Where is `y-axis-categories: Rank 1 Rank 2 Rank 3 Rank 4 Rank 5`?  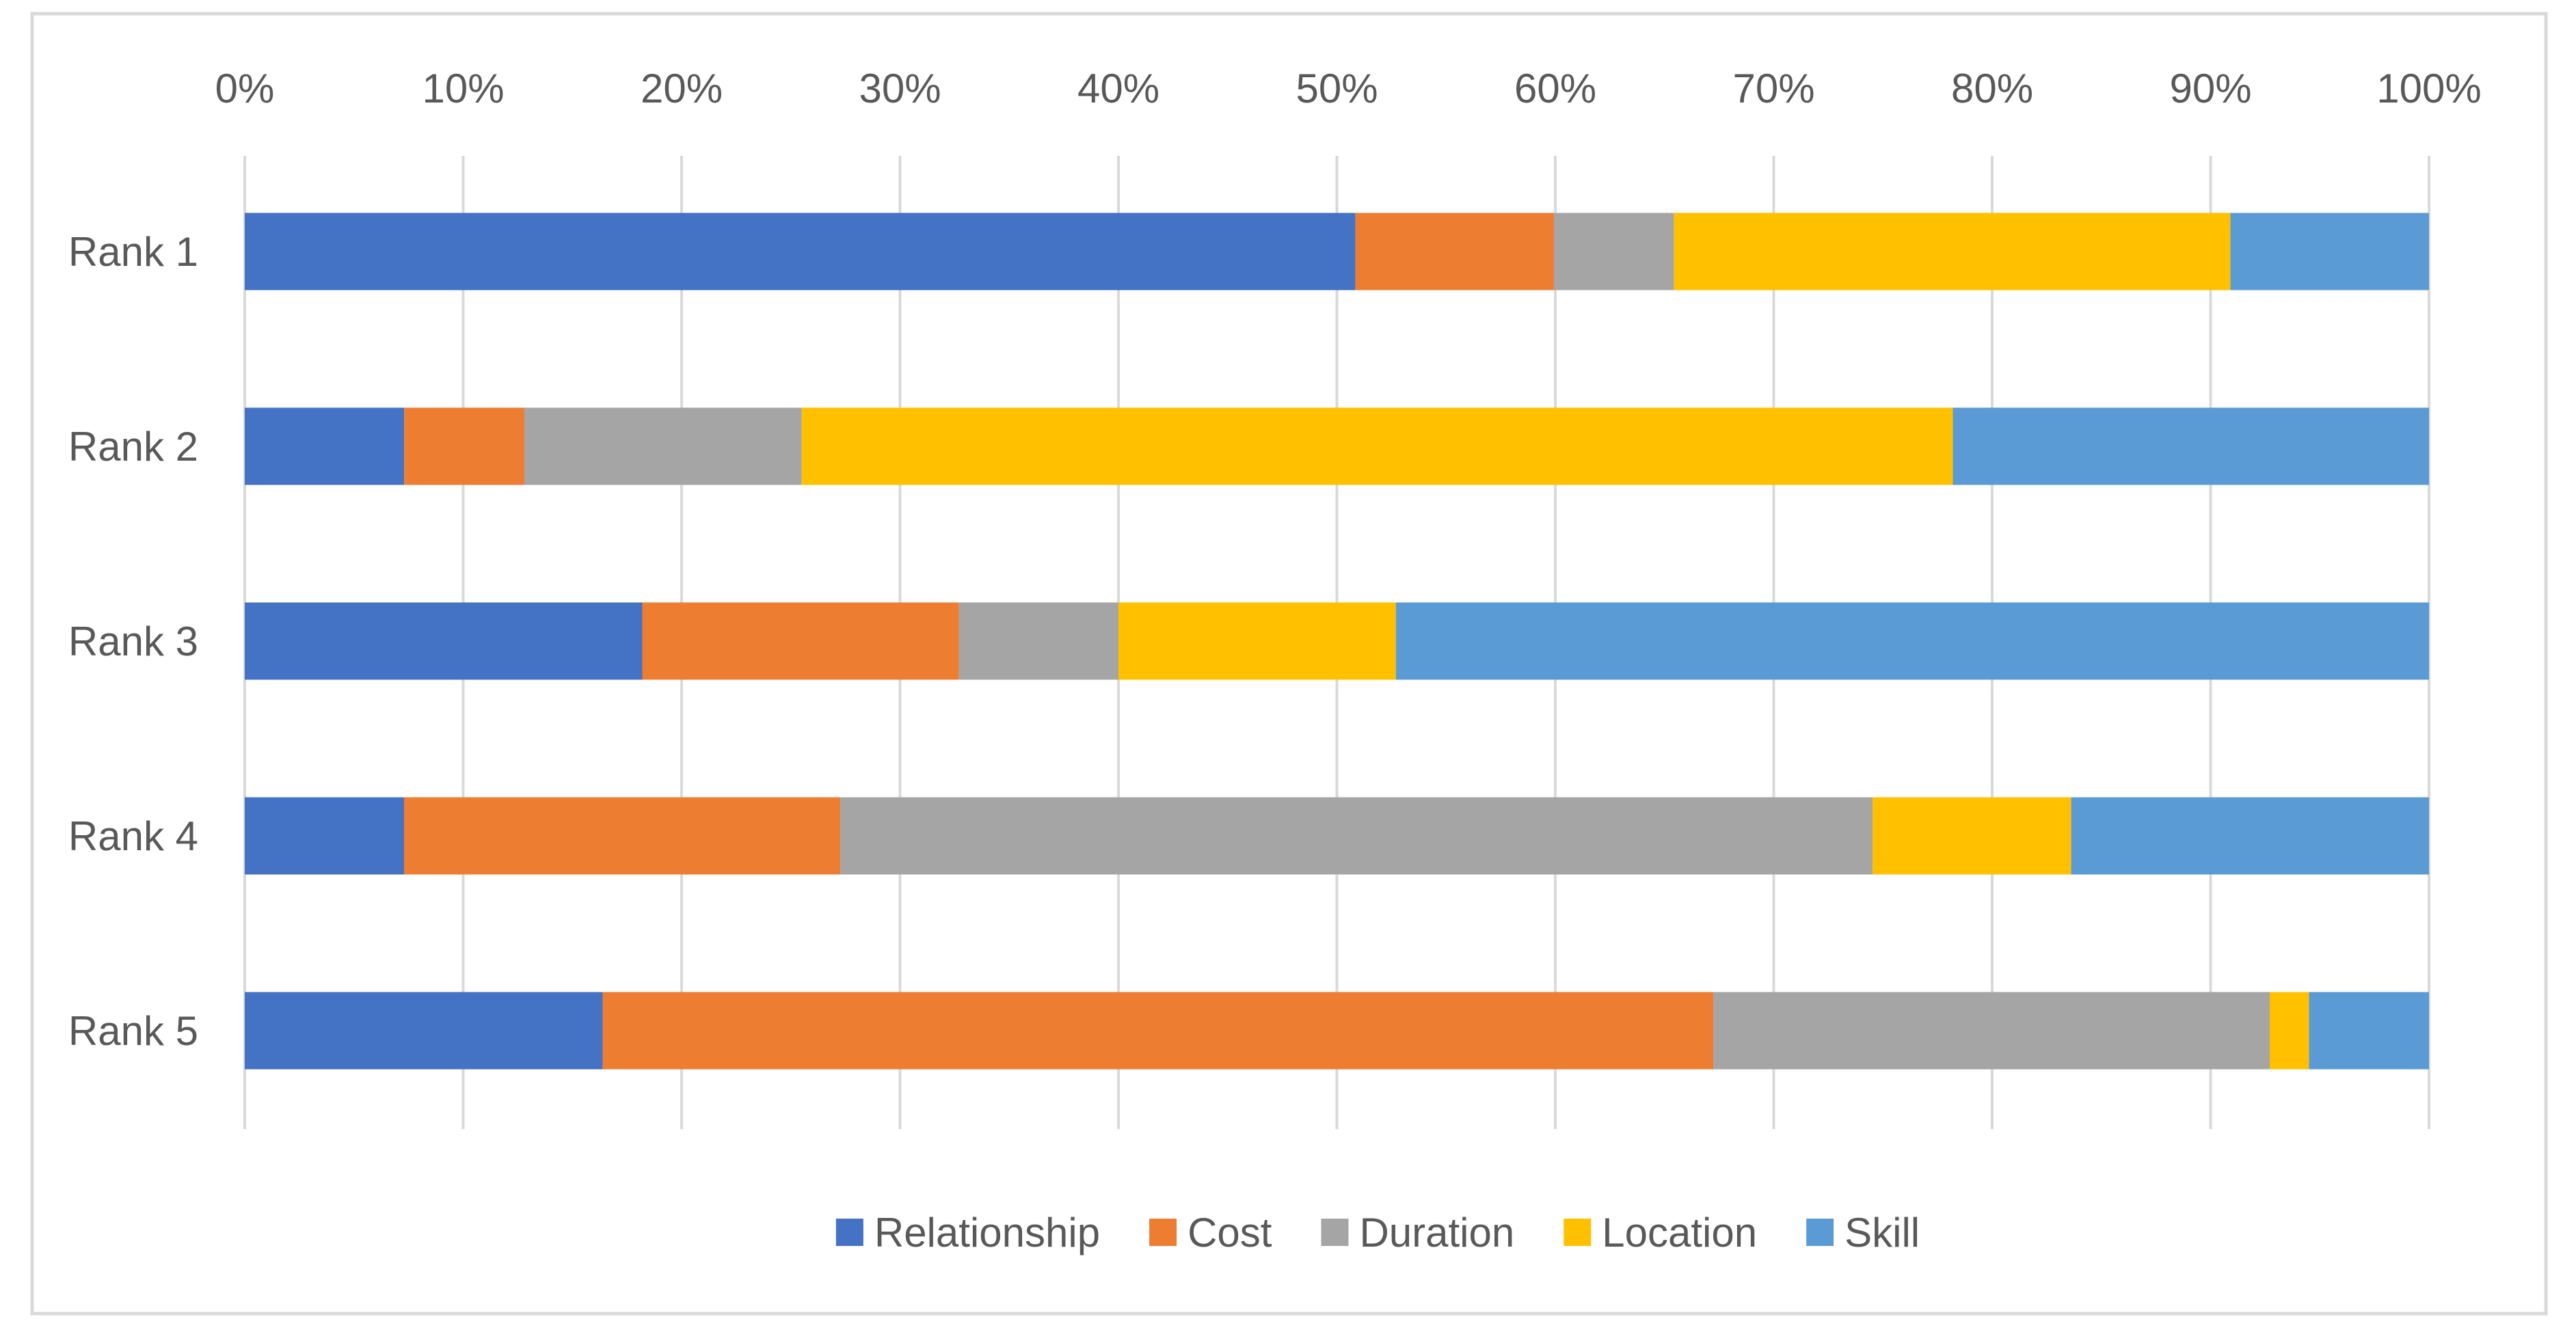
y-axis-categories: Rank 1 Rank 2 Rank 3 Rank 4 Rank 5 is located at coordinates (133, 641).